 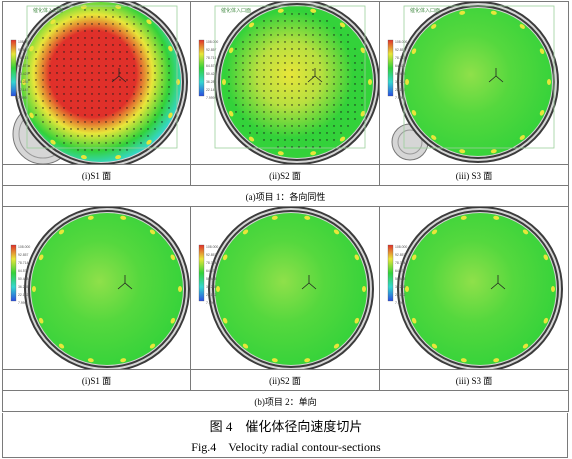 I want to click on velocity-contour, so click(x=480, y=289).